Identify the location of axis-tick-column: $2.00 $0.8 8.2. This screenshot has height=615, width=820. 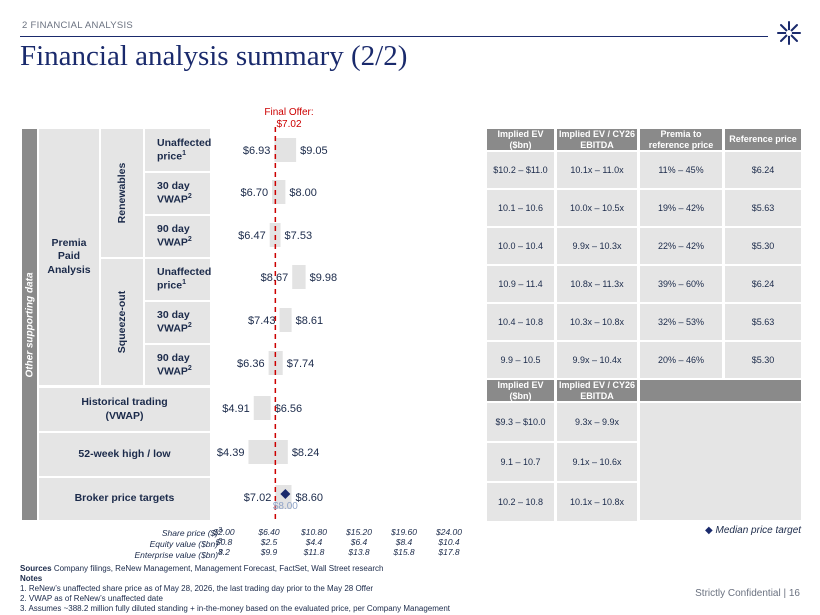
(224, 542).